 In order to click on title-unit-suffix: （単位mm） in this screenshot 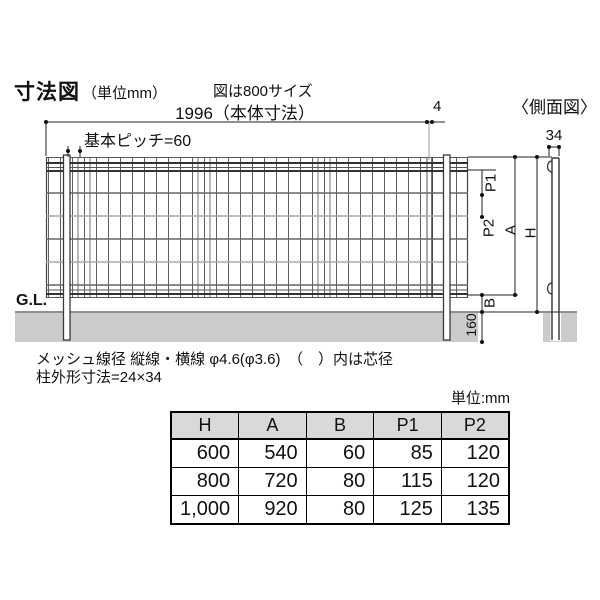, I will do `click(124, 93)`.